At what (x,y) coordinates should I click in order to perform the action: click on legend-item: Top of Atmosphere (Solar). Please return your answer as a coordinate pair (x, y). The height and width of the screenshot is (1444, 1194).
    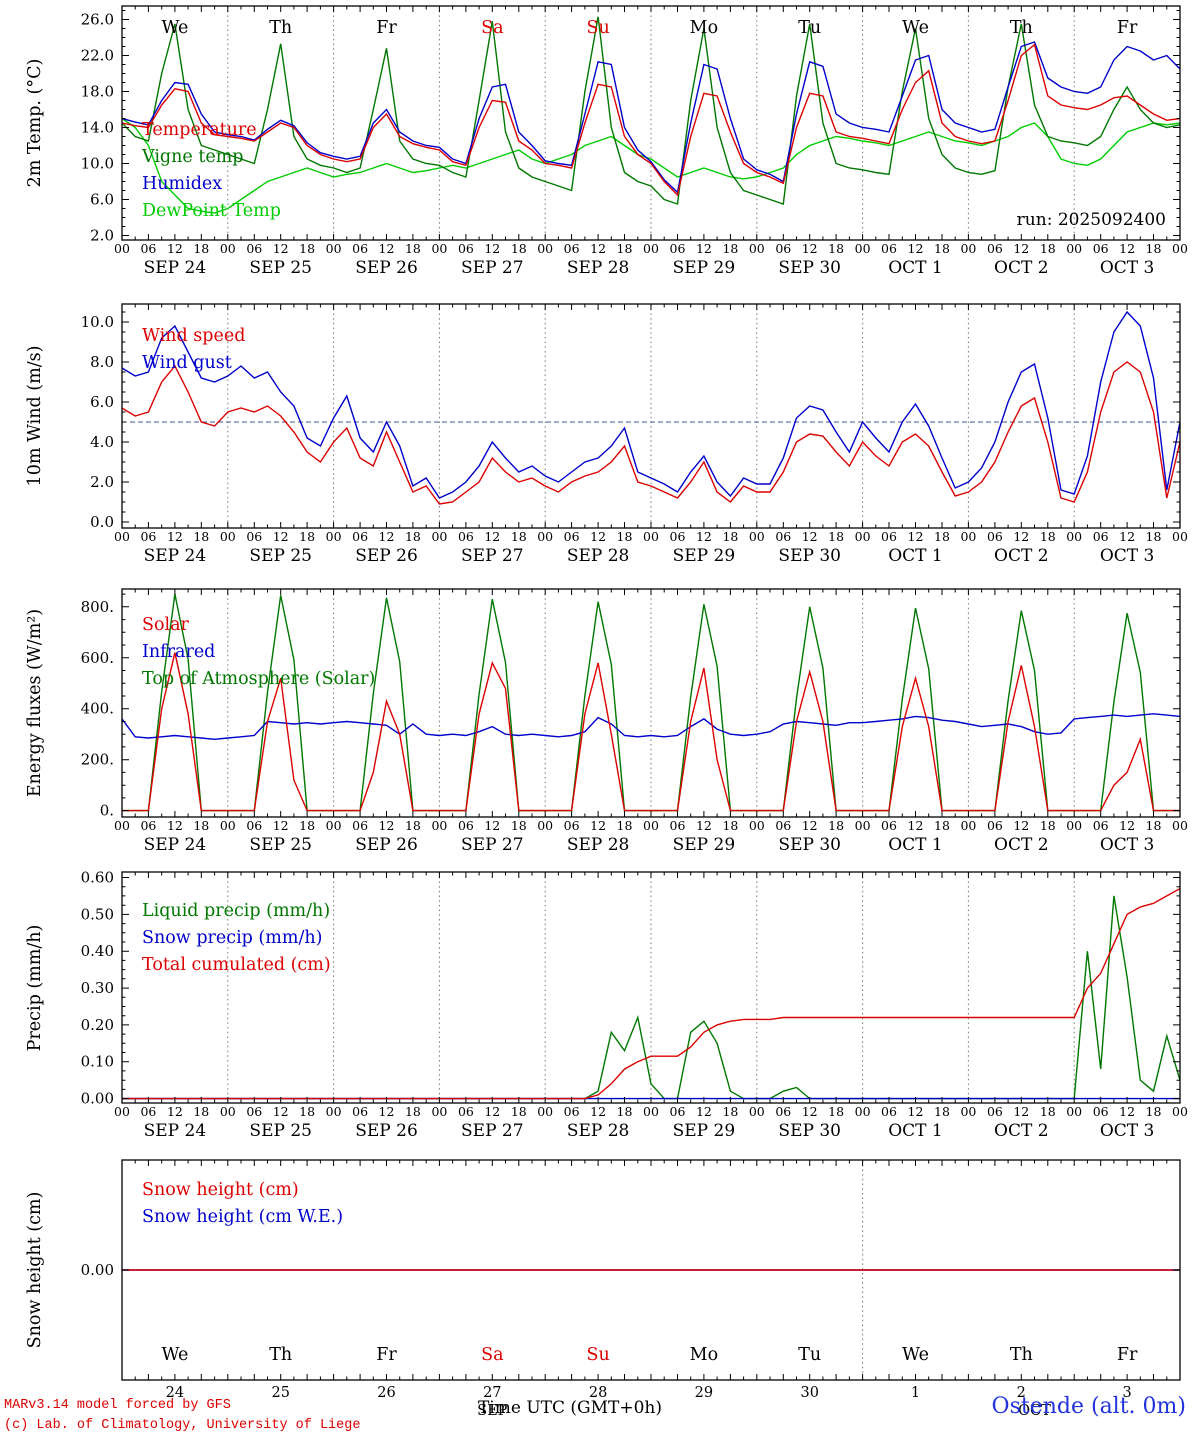
    Looking at the image, I should click on (258, 679).